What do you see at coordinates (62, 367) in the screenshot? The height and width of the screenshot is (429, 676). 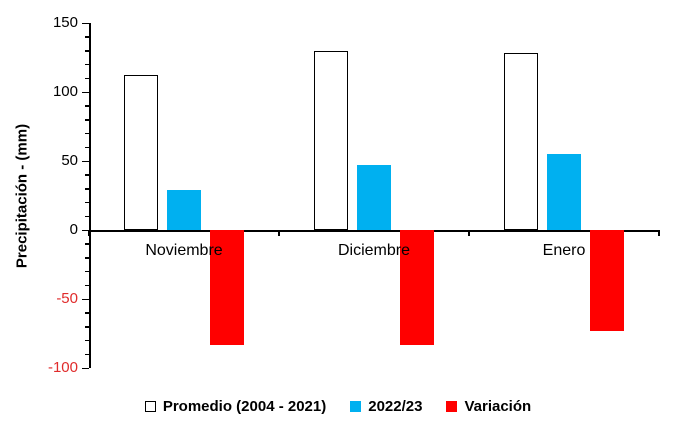 I see `y-axis-tick-label: -100` at bounding box center [62, 367].